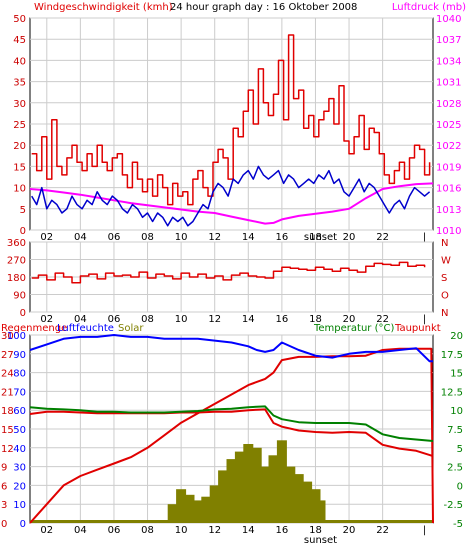  What do you see at coordinates (455, 468) in the screenshot?
I see `temperature-y-tick-label: 2.5` at bounding box center [455, 468].